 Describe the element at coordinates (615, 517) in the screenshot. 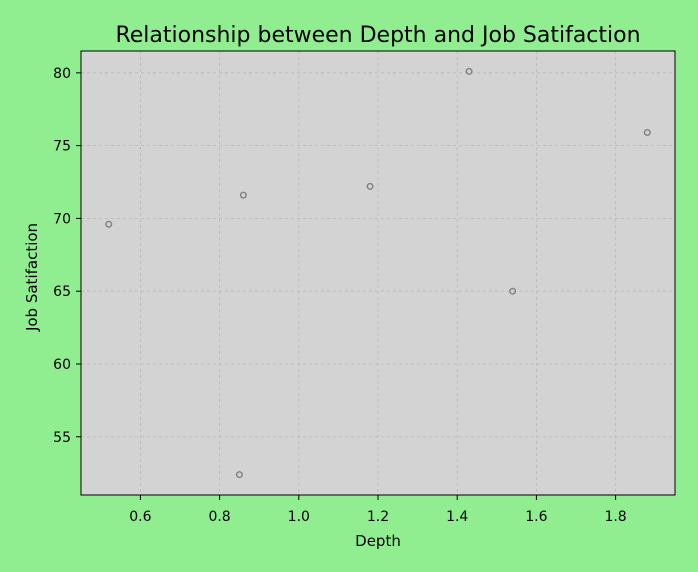

I see `x-tick-label: 1.8` at that location.